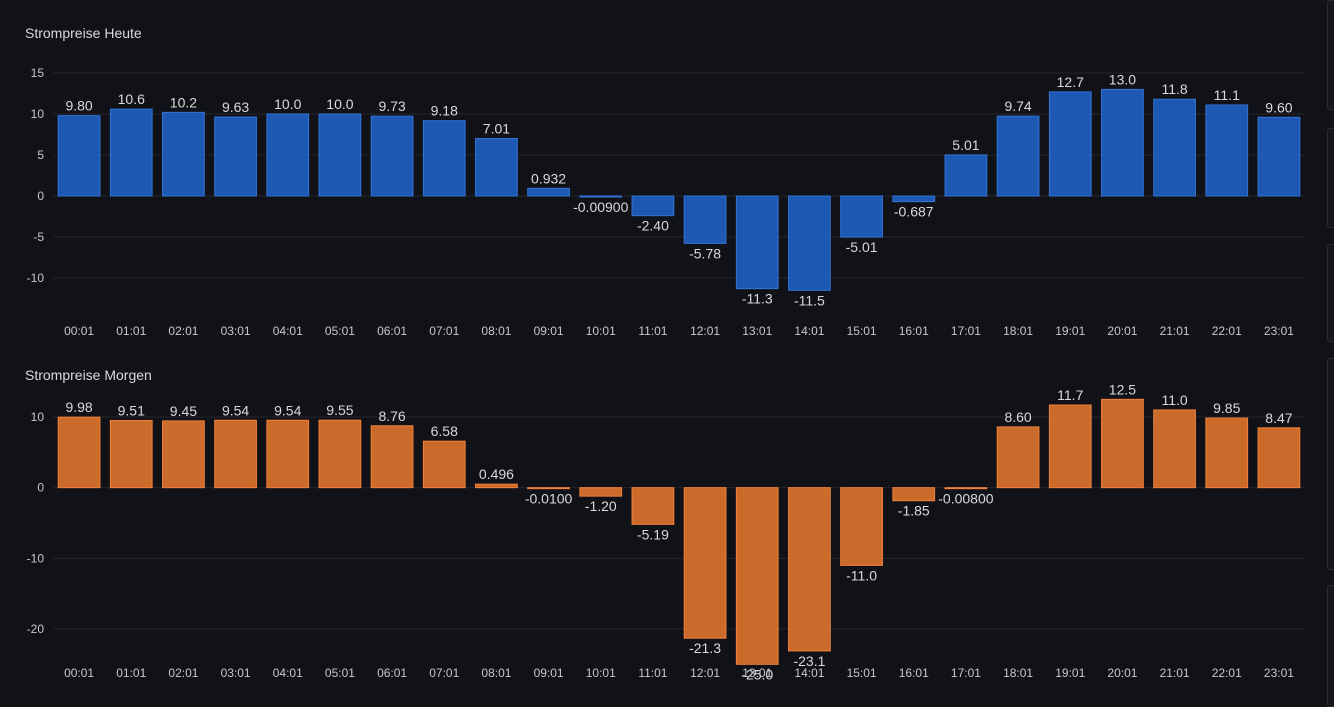  What do you see at coordinates (966, 488) in the screenshot?
I see `bar-morgen-17:01` at bounding box center [966, 488].